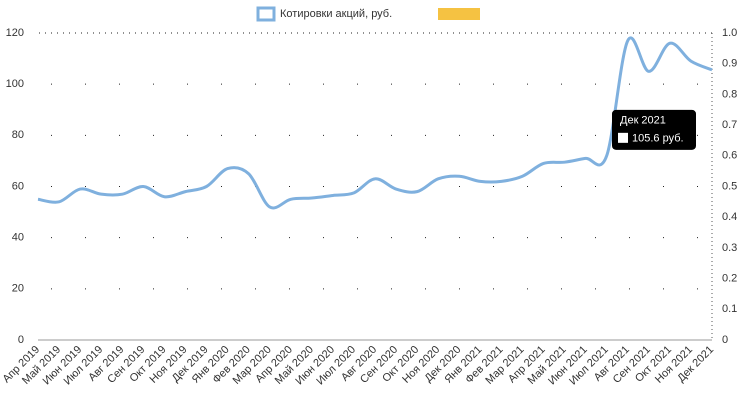 Image resolution: width=745 pixels, height=405 pixels. What do you see at coordinates (623, 137) in the screenshot?
I see `tooltip-swatch` at bounding box center [623, 137].